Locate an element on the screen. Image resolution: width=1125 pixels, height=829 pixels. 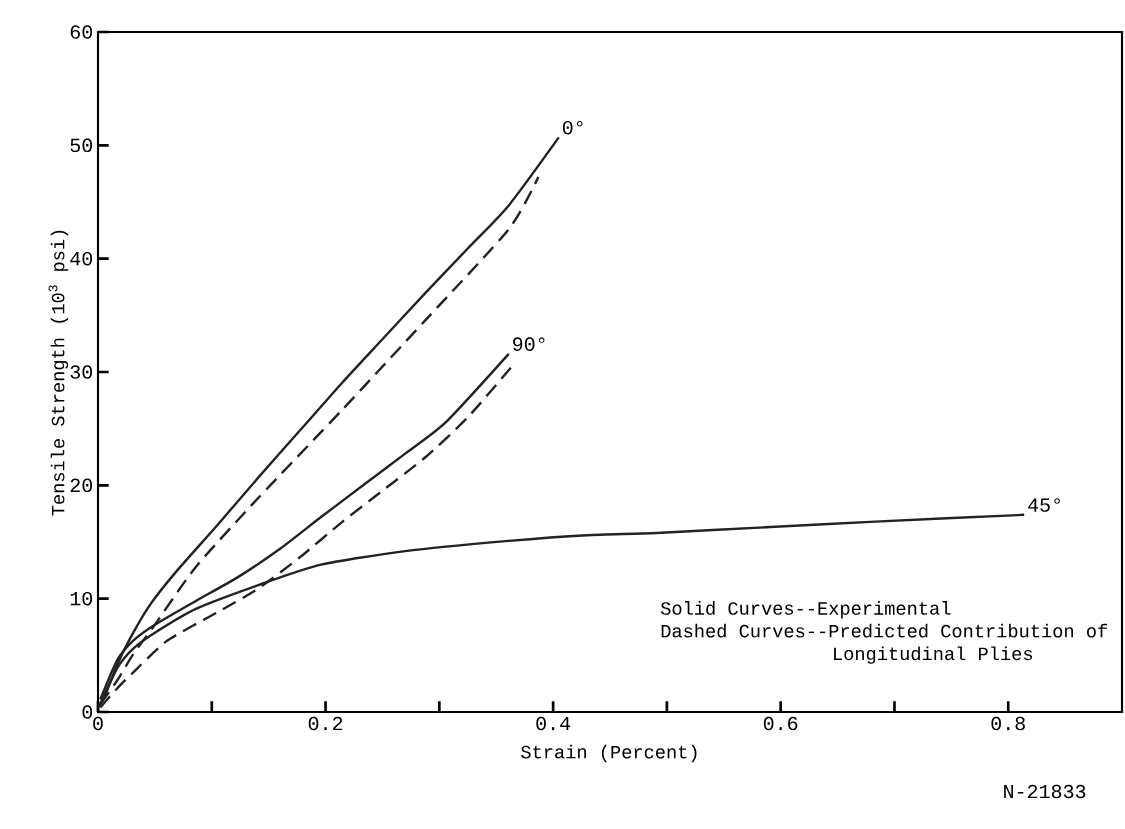
x-tick-label: 0.4 is located at coordinates (553, 723).